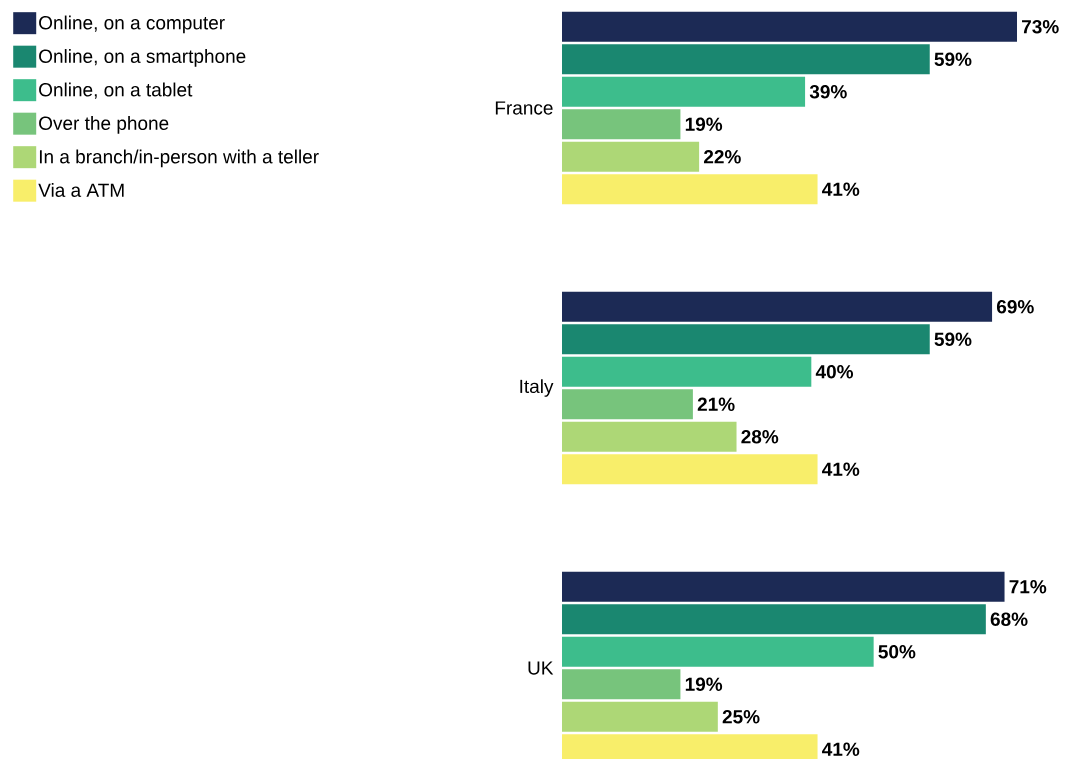 The width and height of the screenshot is (1078, 759). What do you see at coordinates (716, 404) in the screenshot?
I see `data-label: 21%` at bounding box center [716, 404].